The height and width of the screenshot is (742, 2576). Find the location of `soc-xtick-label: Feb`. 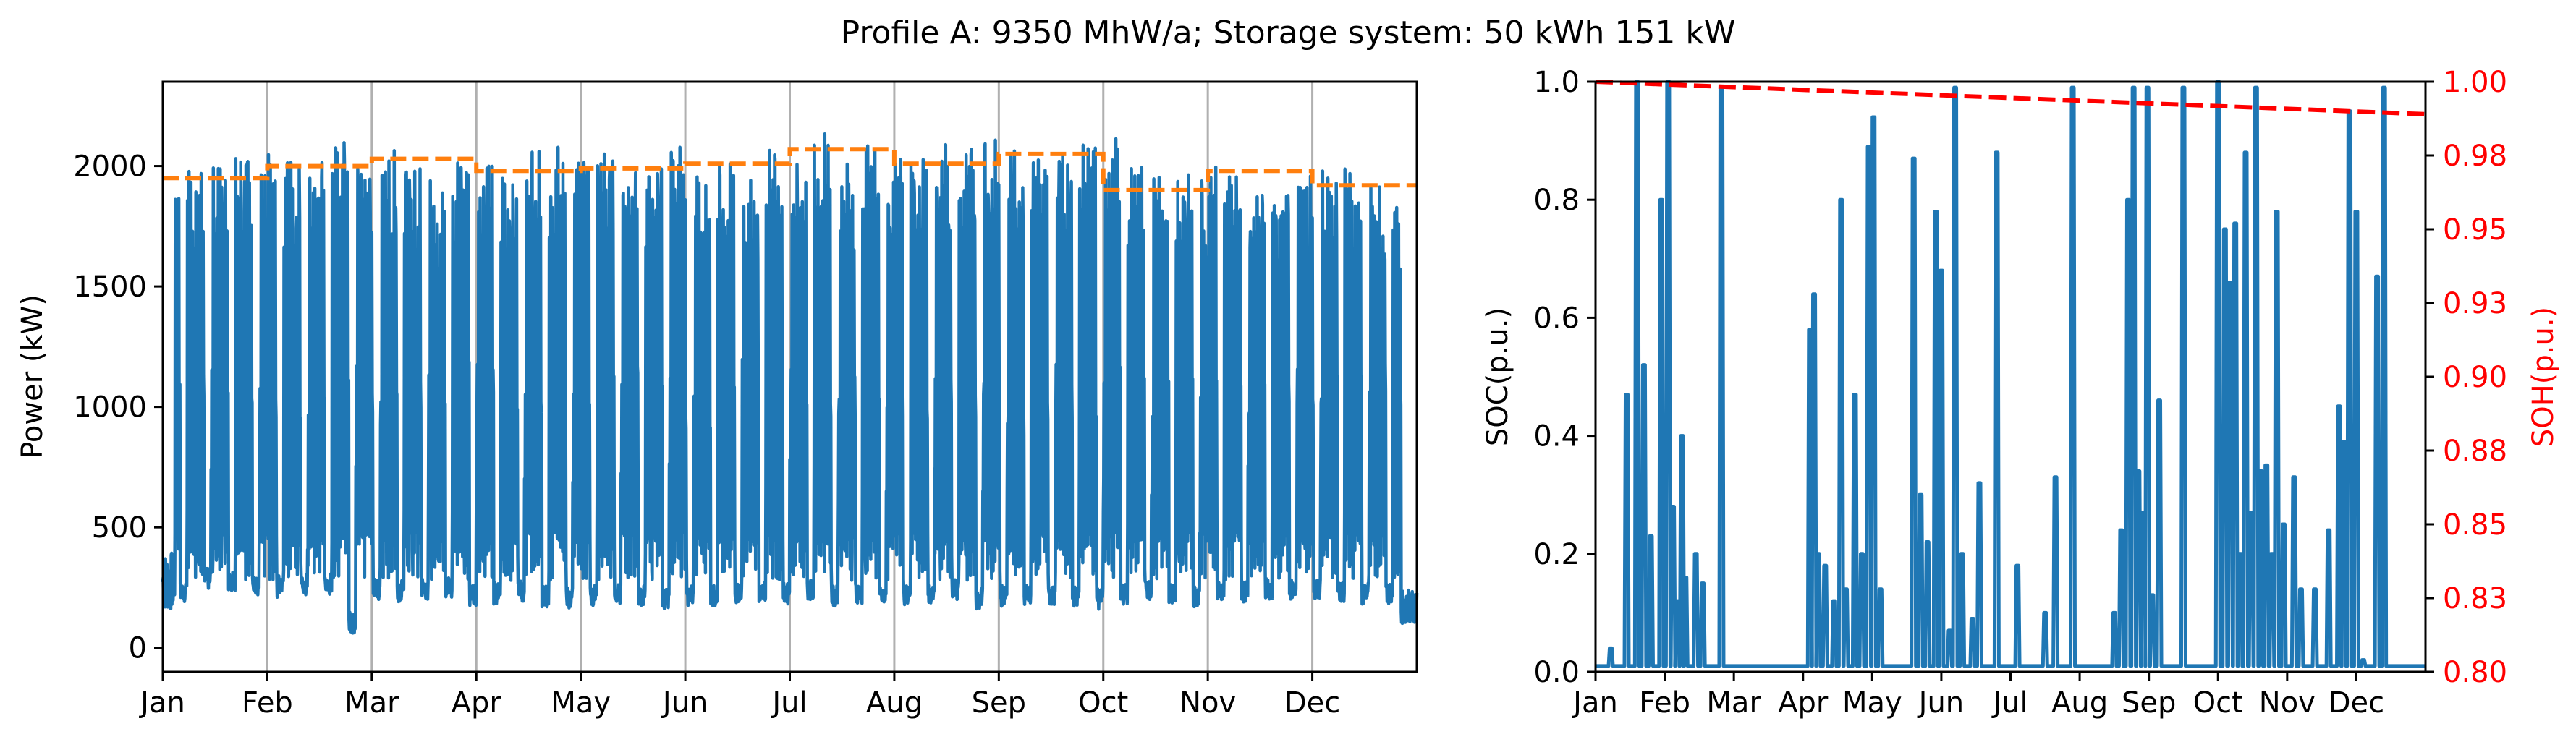

soc-xtick-label: Feb is located at coordinates (1664, 703).